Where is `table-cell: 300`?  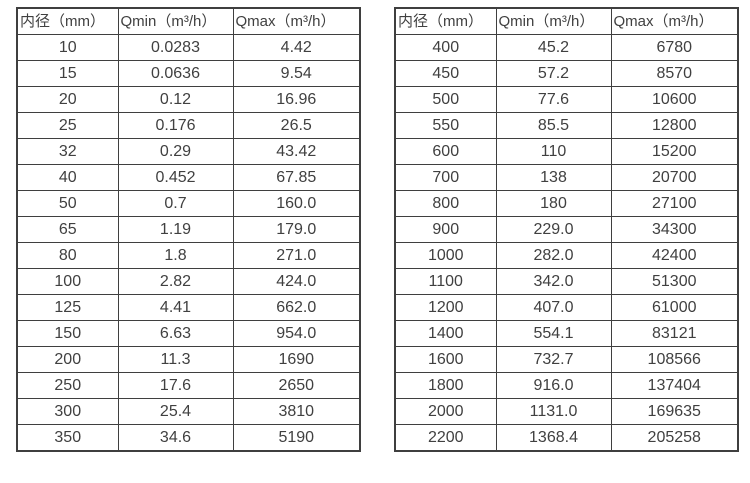 table-cell: 300 is located at coordinates (67, 411).